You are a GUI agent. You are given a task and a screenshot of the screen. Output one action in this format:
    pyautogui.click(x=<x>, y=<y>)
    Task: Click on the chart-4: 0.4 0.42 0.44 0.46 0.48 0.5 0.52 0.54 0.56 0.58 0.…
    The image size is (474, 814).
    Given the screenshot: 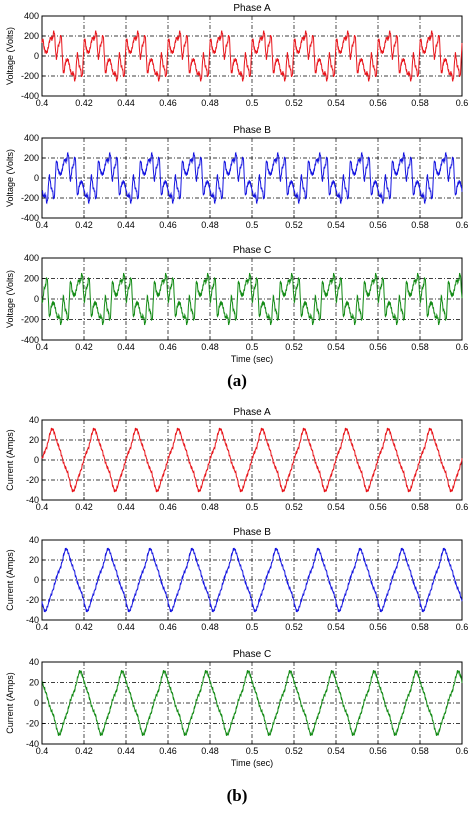 What is the action you would take?
    pyautogui.click(x=236, y=459)
    